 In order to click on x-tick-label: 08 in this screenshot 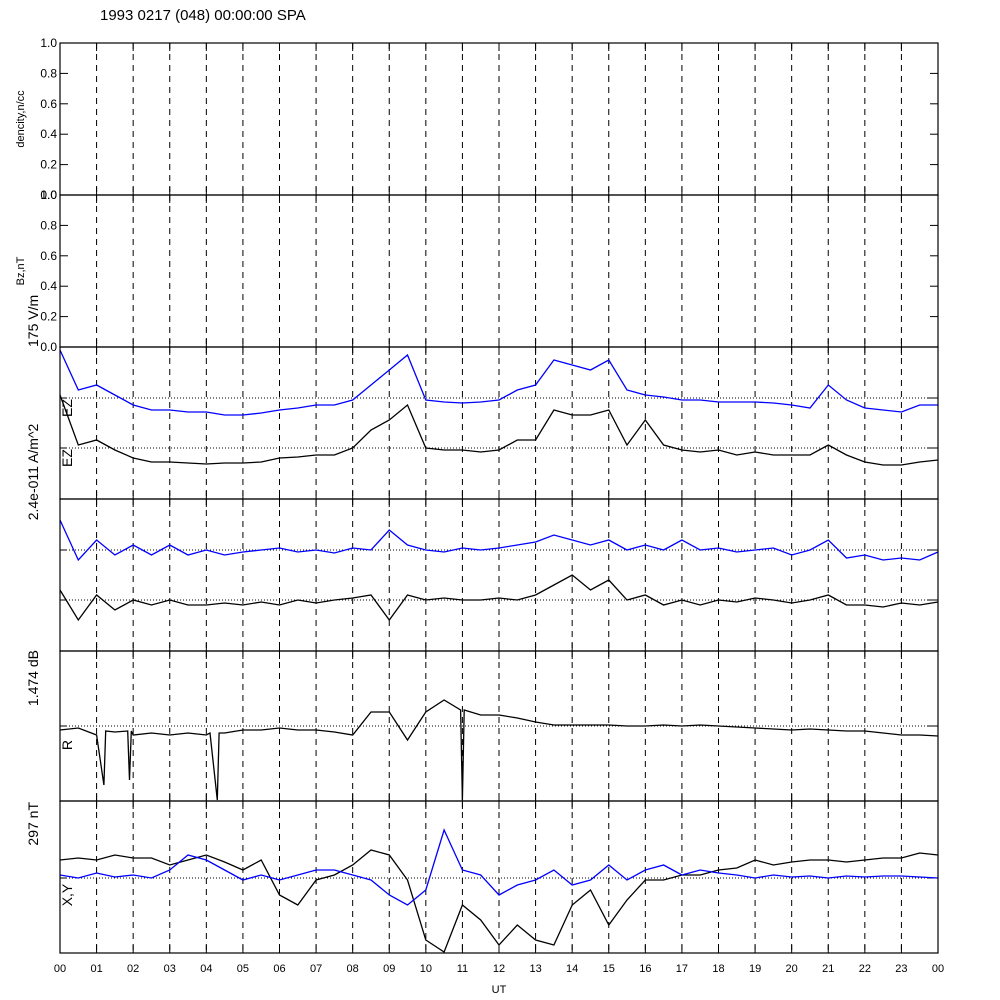, I will do `click(353, 969)`.